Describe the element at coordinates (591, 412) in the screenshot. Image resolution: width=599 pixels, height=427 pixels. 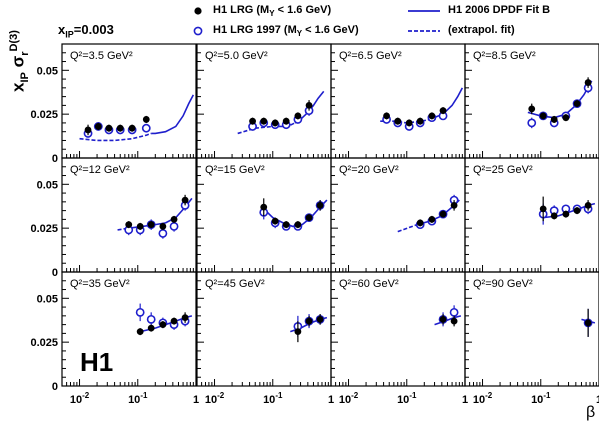
I see `x-axis-label: β` at that location.